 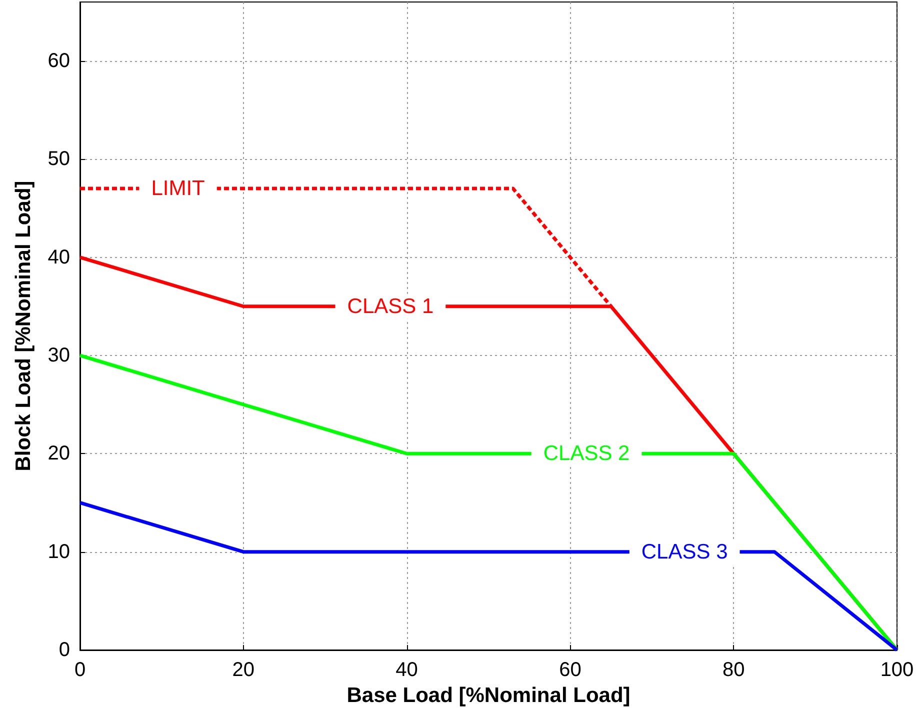 I want to click on series-label: CLASS 2, so click(x=586, y=454).